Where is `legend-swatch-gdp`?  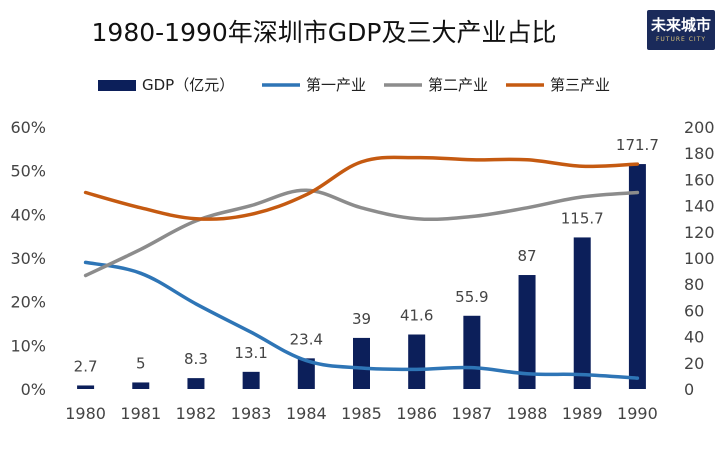 legend-swatch-gdp is located at coordinates (117, 85).